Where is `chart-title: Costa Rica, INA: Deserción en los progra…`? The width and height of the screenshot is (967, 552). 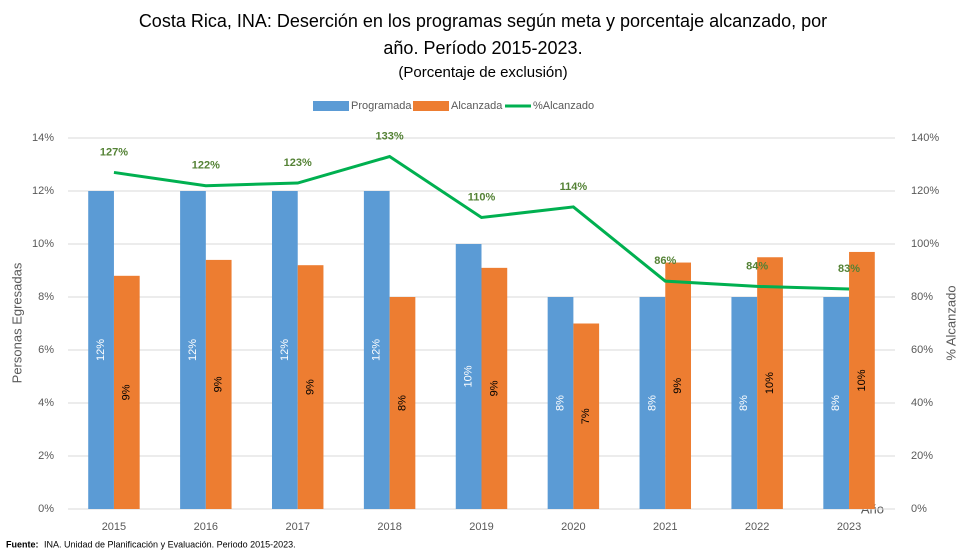 chart-title: Costa Rica, INA: Deserción en los progra… is located at coordinates (483, 21).